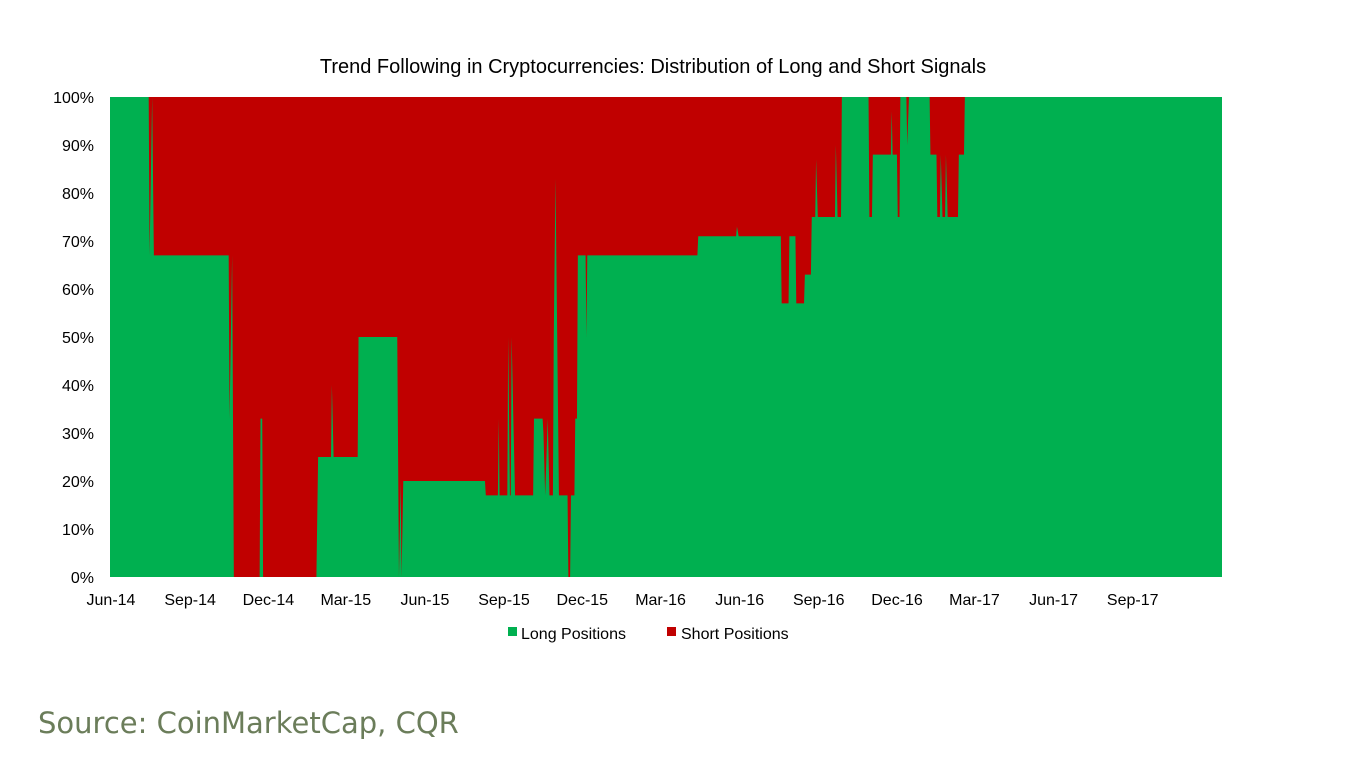 The height and width of the screenshot is (778, 1352). I want to click on y-tick-label: 10%, so click(78, 530).